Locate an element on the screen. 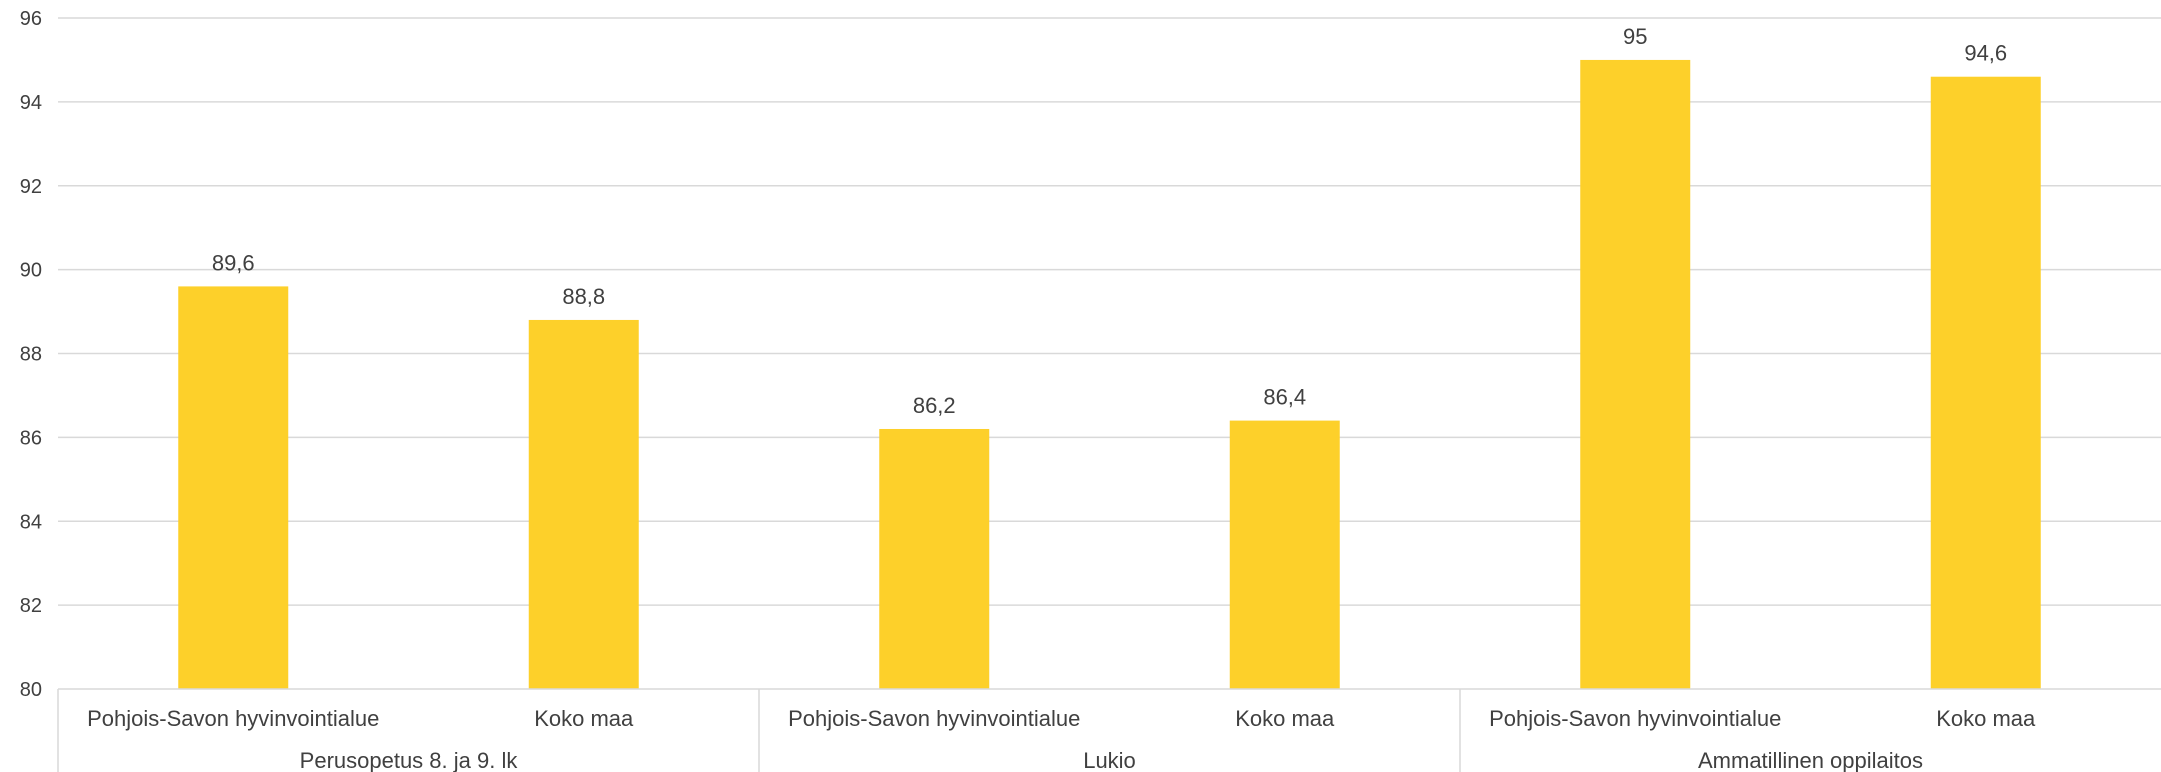  y-tick-label: 88 is located at coordinates (31, 355).